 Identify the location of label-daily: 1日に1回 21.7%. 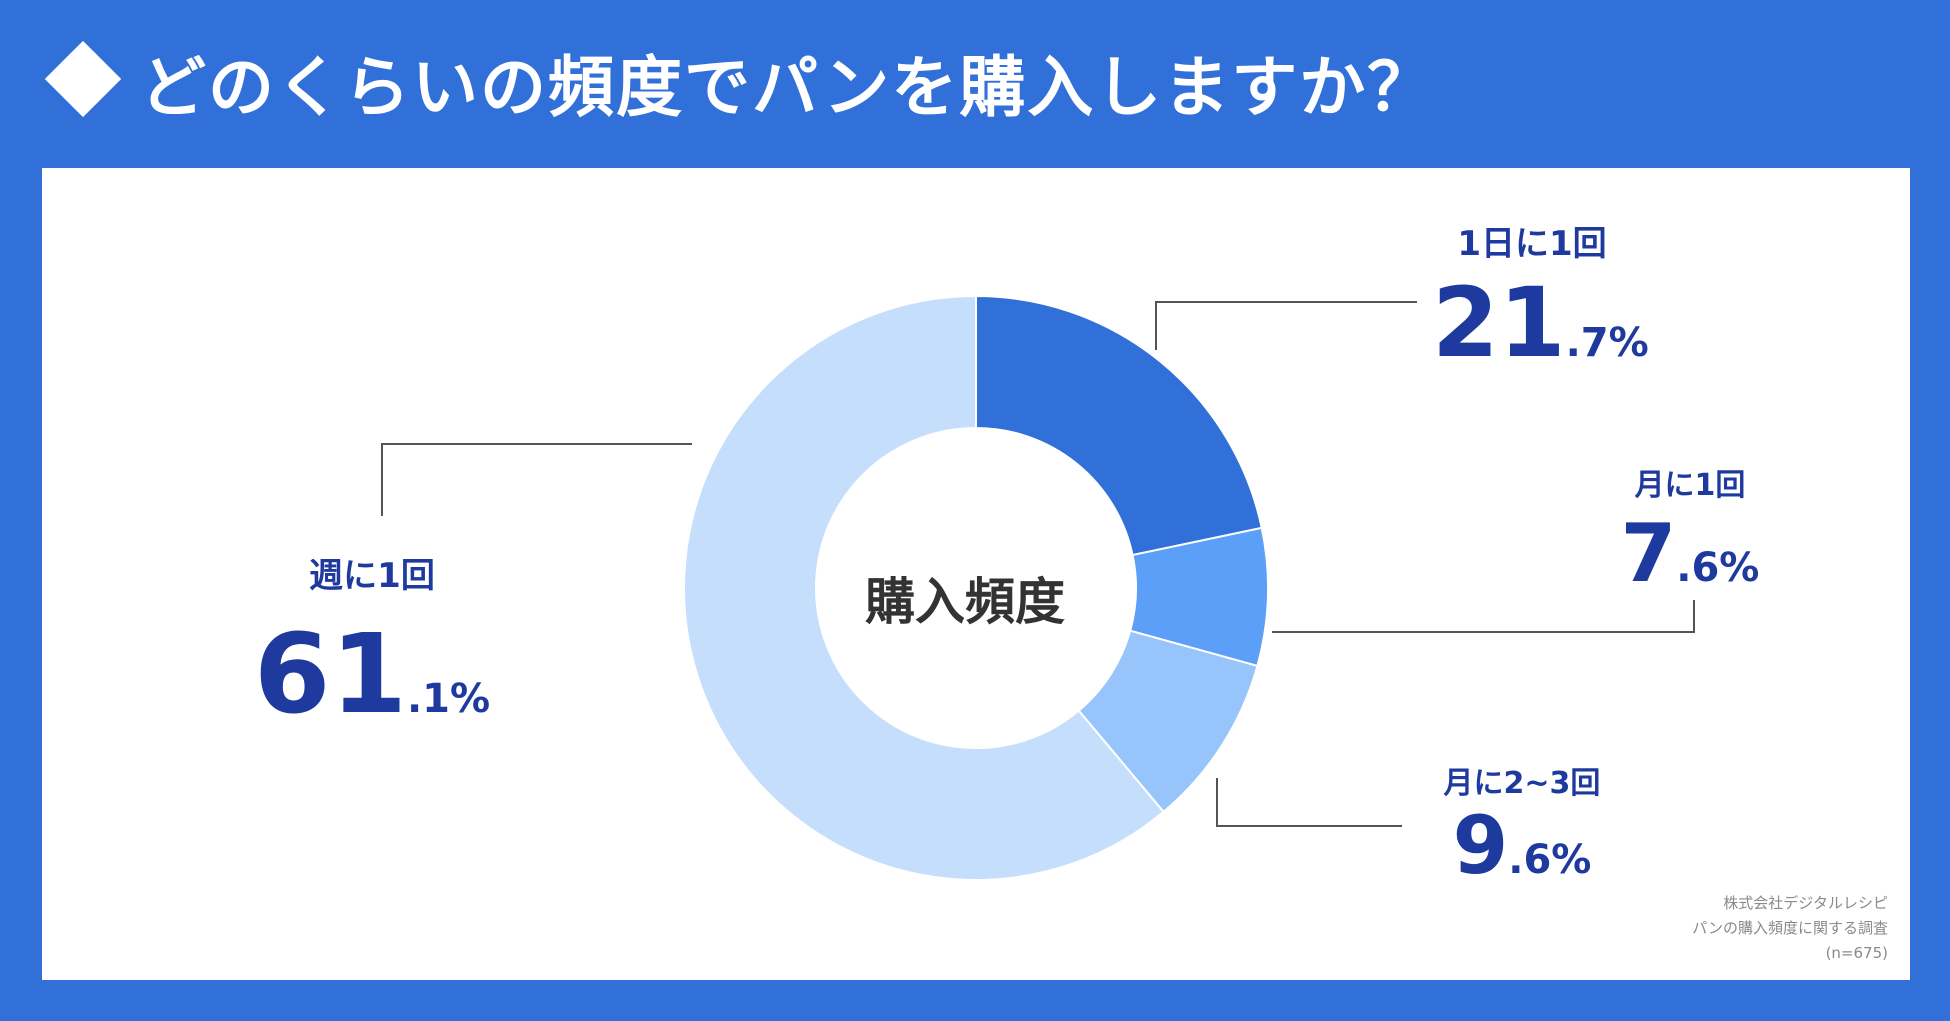
(1540, 293).